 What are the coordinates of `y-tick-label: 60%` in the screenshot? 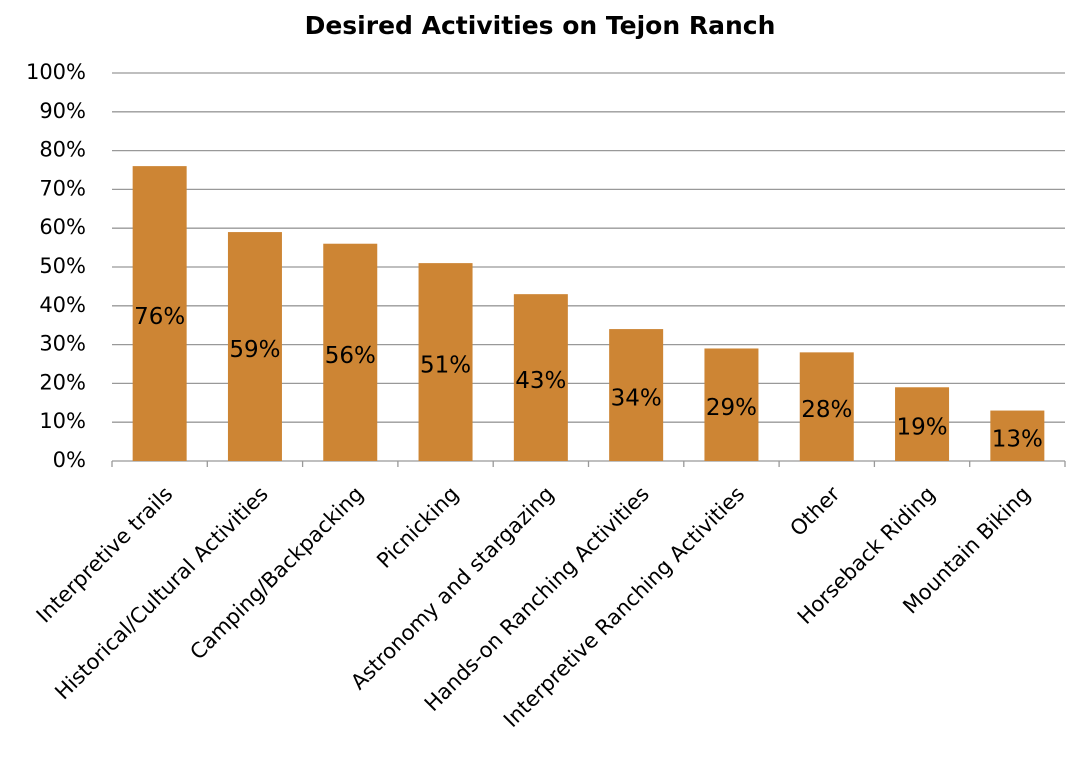 It's located at (62, 227).